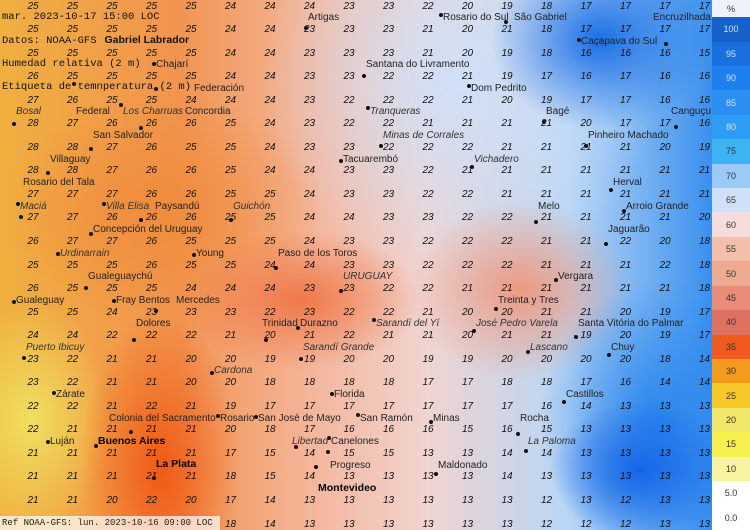 This screenshot has height=530, width=750. What do you see at coordinates (623, 347) in the screenshot?
I see `city-label: Chuy` at bounding box center [623, 347].